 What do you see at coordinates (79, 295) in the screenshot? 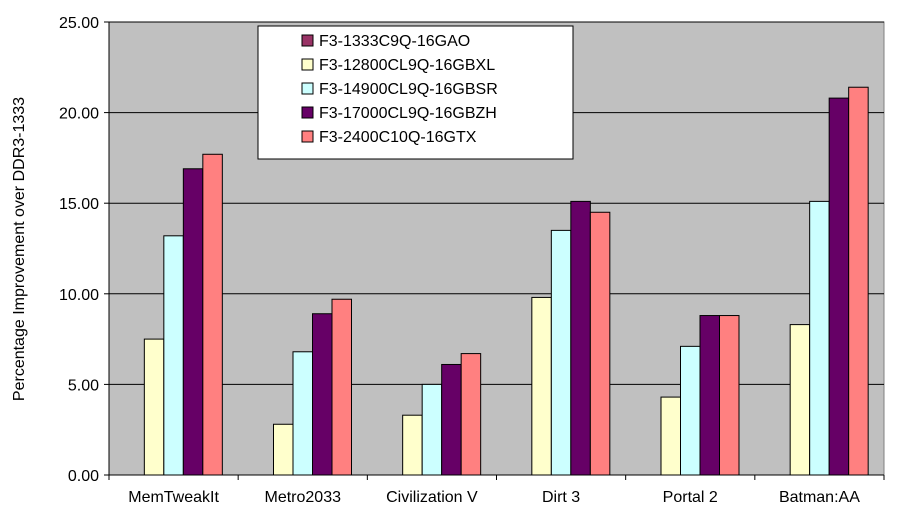
I see `y-tick-label: 10.00` at bounding box center [79, 295].